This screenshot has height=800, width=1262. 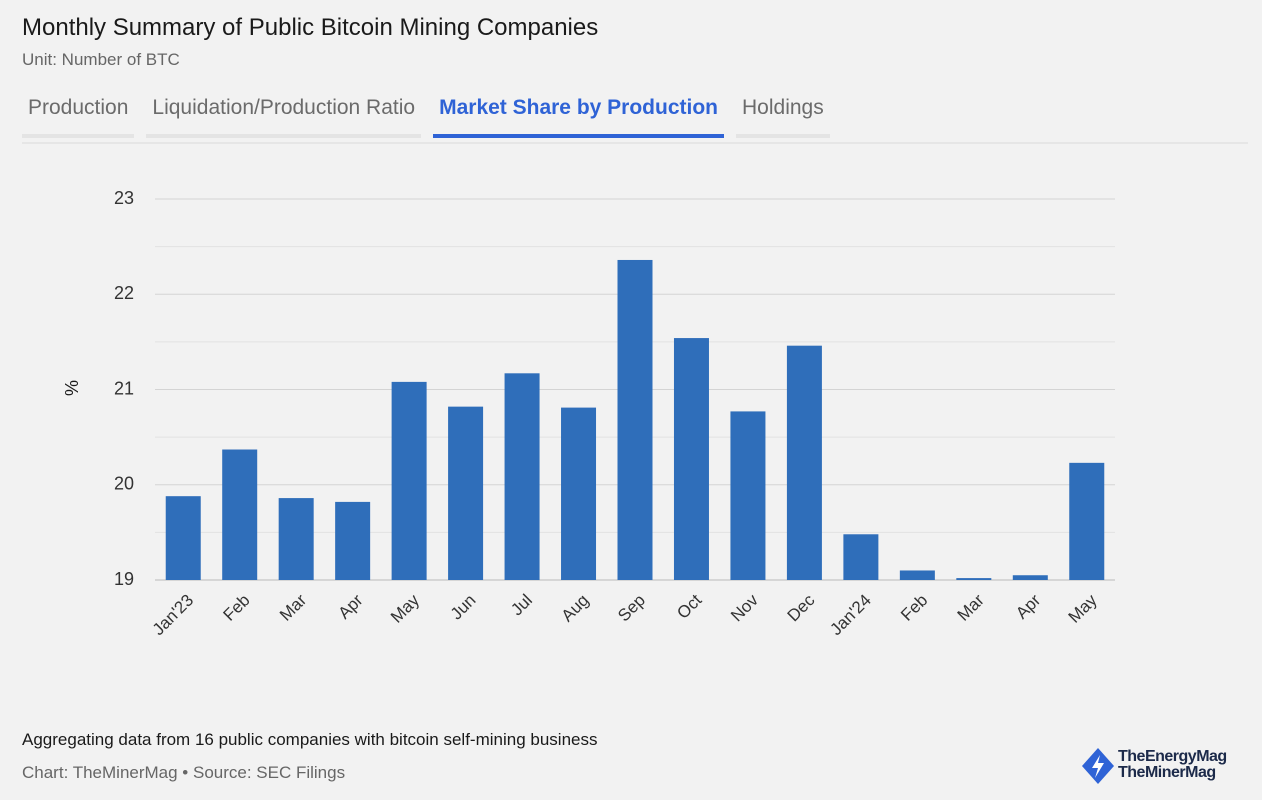 I want to click on x-tick-label: Jan'23, so click(x=173, y=615).